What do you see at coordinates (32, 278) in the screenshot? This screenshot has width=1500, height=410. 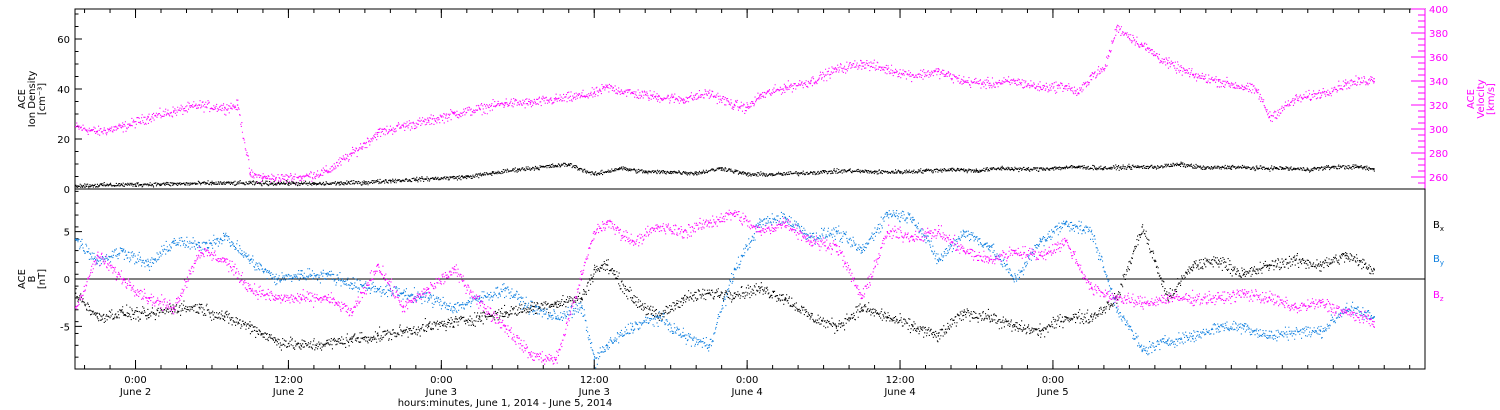 I see `b-field-axis-title-line: B` at bounding box center [32, 278].